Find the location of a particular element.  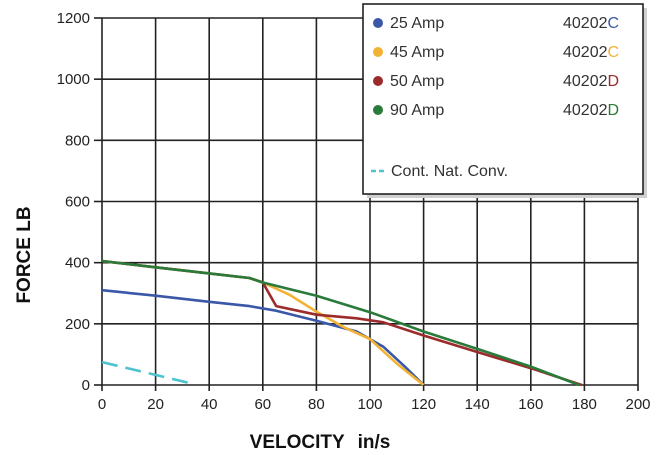

legend-label: 90 Amp is located at coordinates (417, 110).